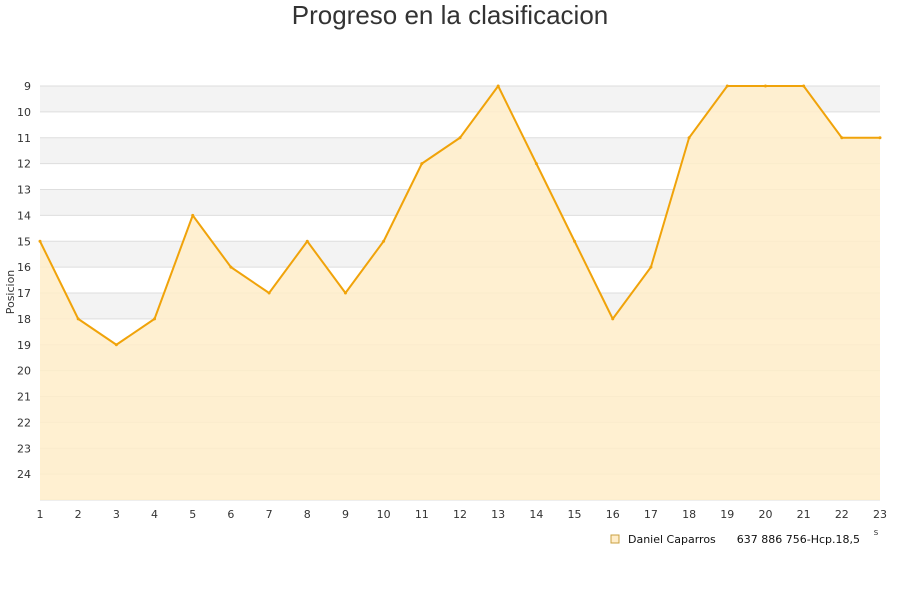  I want to click on x-tick-label: 4, so click(154, 514).